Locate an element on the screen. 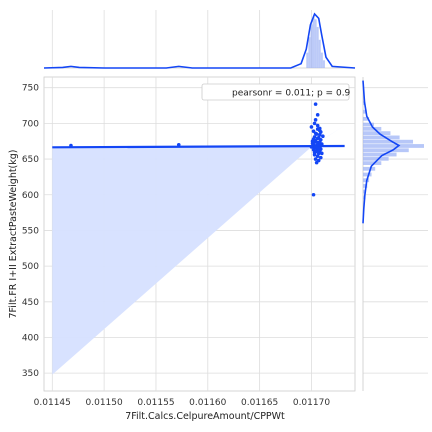 The image size is (432, 432). regression-line is located at coordinates (198, 146).